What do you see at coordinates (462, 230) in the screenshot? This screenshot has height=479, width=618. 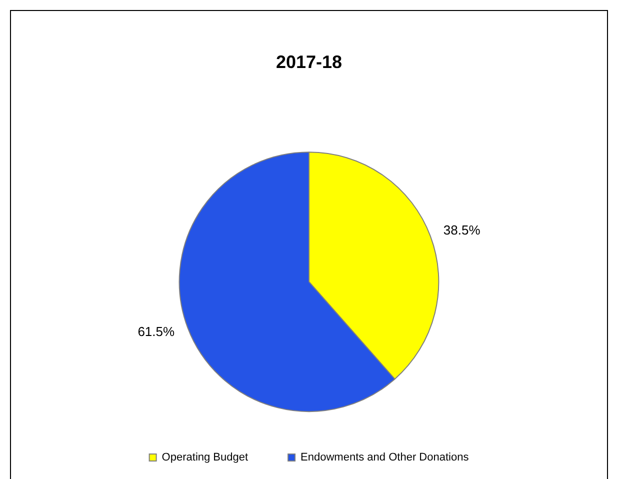 I see `data-label: 38.5%` at bounding box center [462, 230].